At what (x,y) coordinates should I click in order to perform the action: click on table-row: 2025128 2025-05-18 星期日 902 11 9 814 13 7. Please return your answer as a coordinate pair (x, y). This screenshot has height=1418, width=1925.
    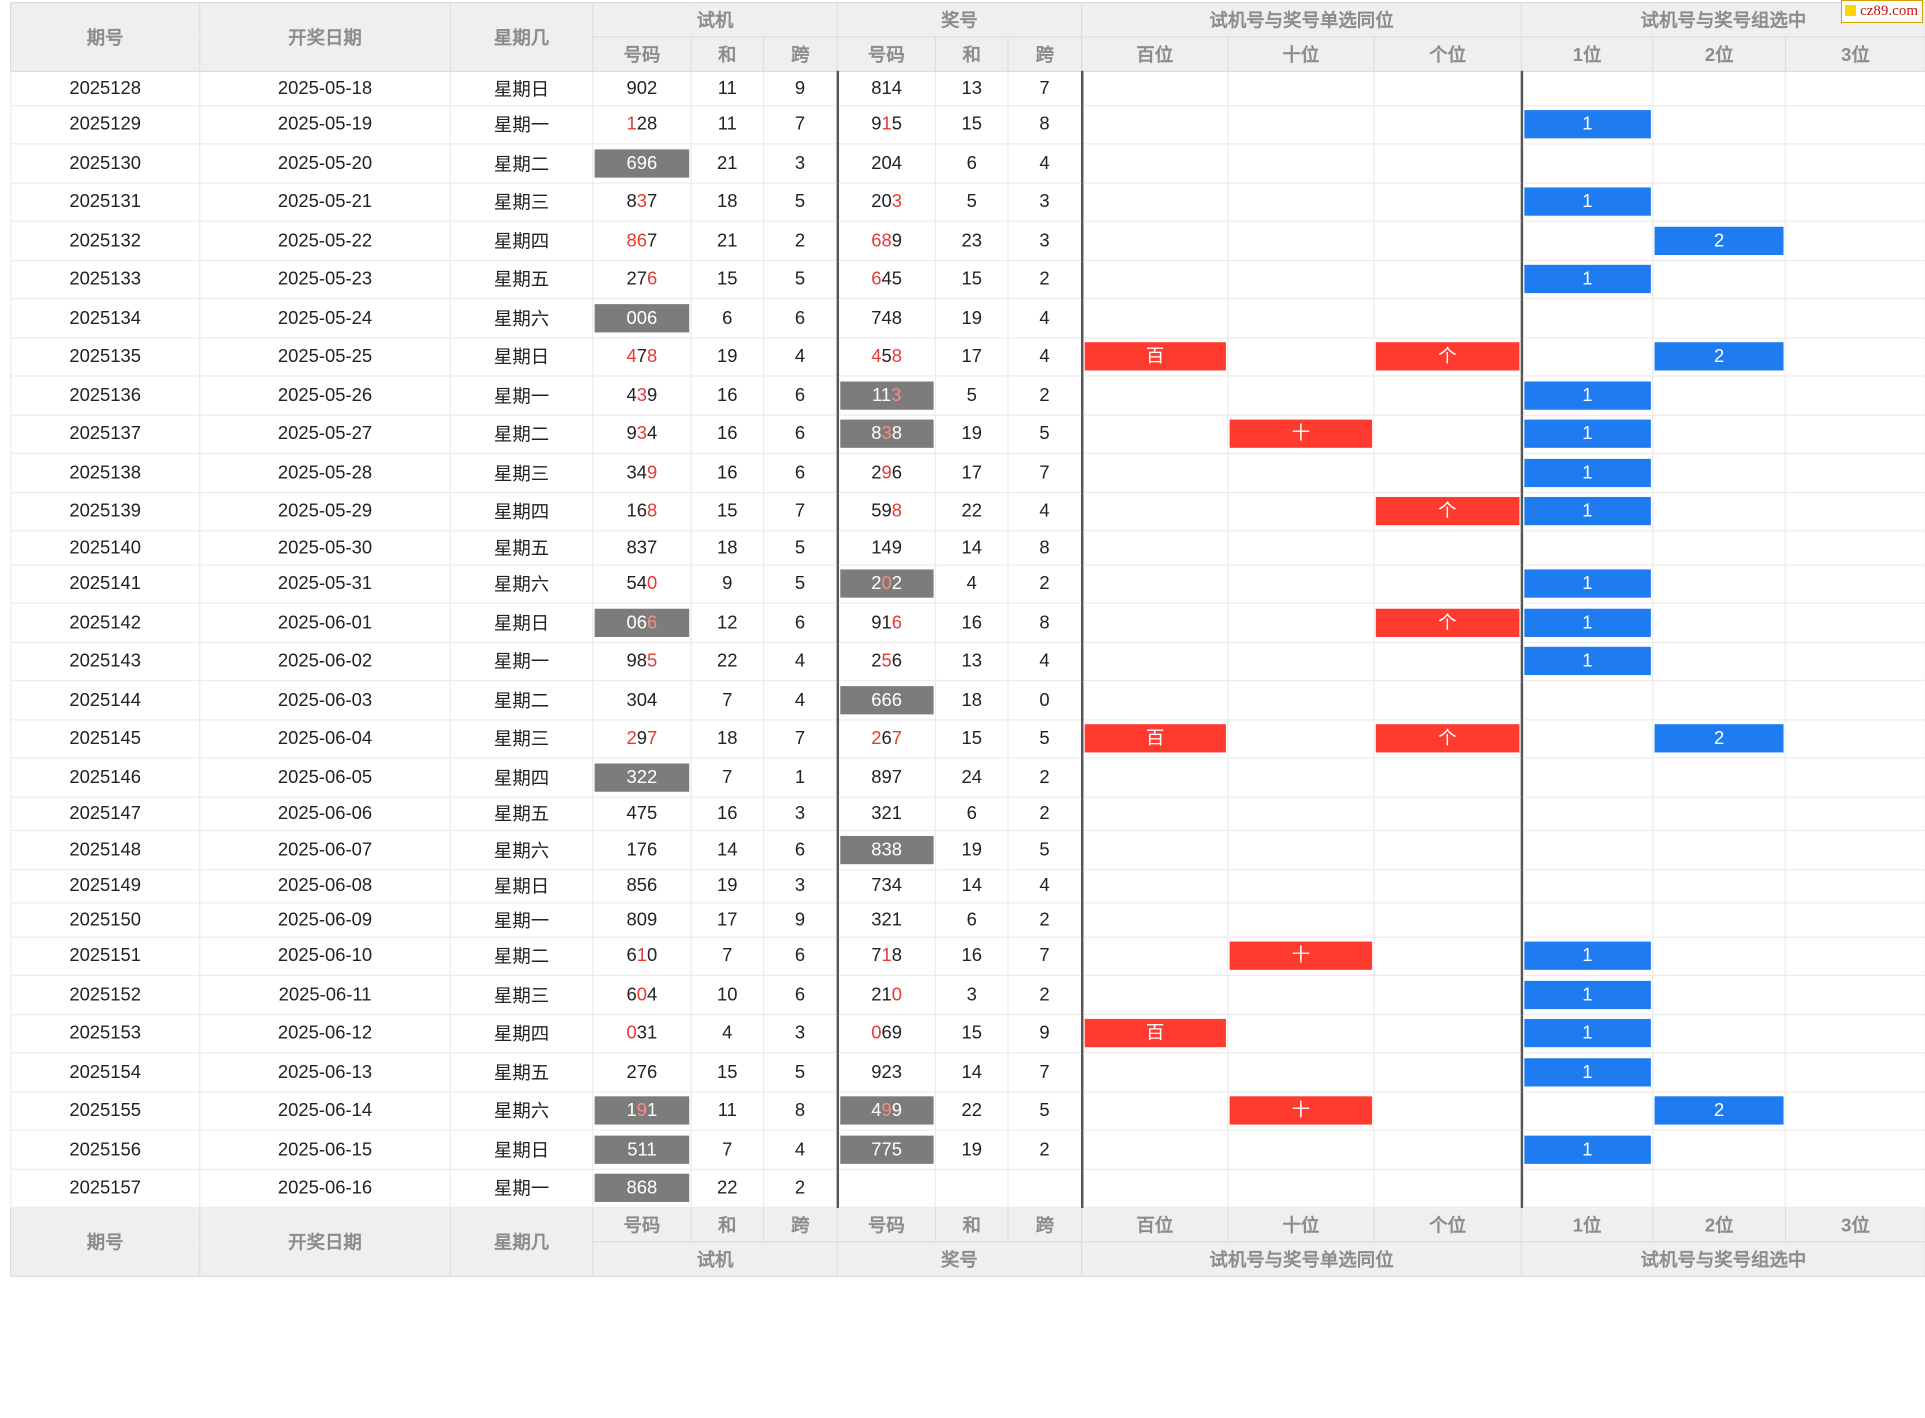
    Looking at the image, I should click on (967, 88).